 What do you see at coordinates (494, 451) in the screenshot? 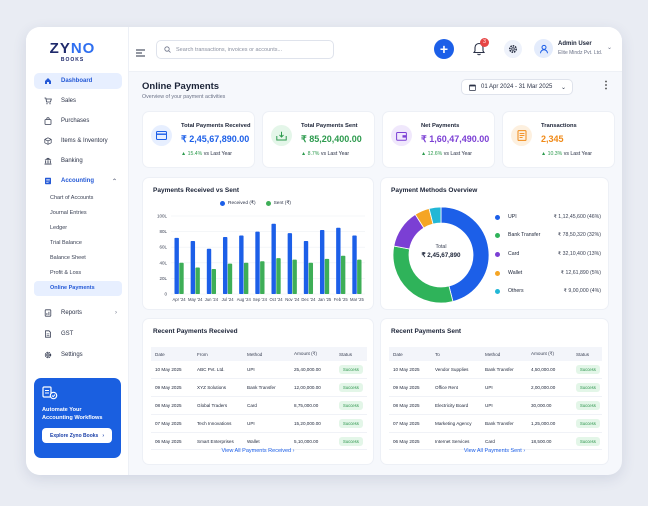
I see `view-all-sent-link: View All Payments Sent ›` at bounding box center [494, 451].